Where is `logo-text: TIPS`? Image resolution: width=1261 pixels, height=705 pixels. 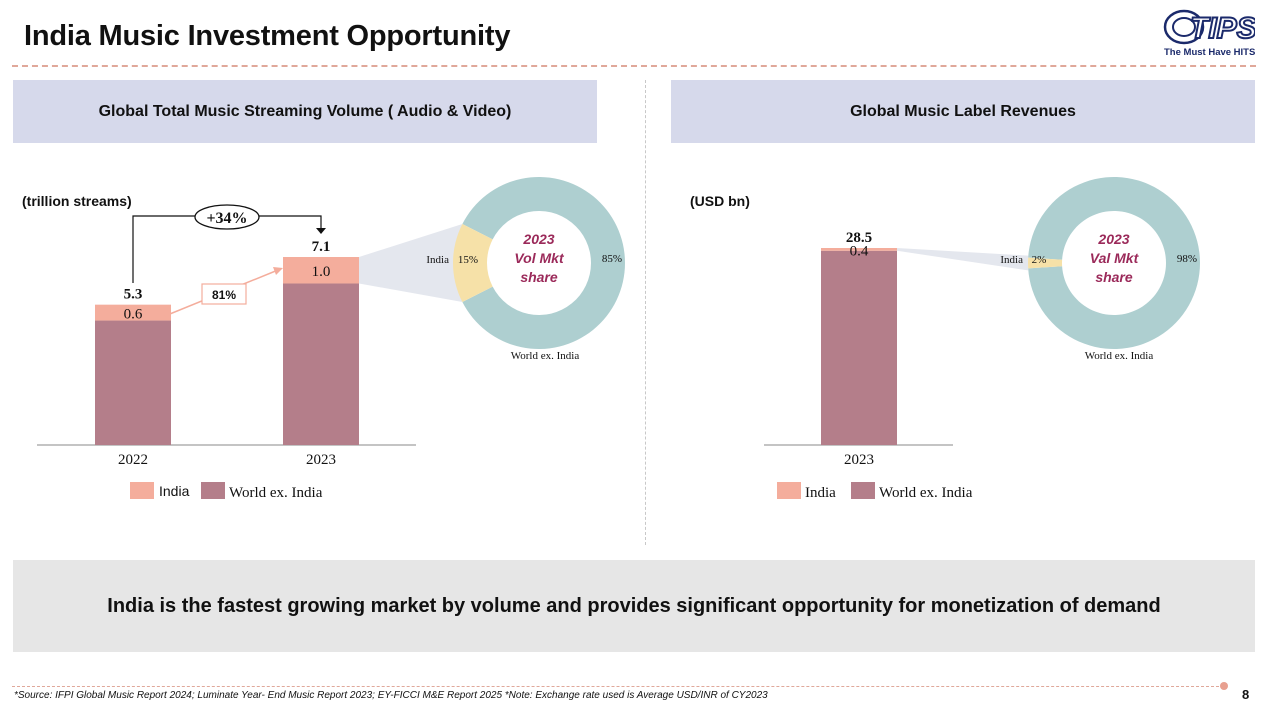 logo-text: TIPS is located at coordinates (1222, 28).